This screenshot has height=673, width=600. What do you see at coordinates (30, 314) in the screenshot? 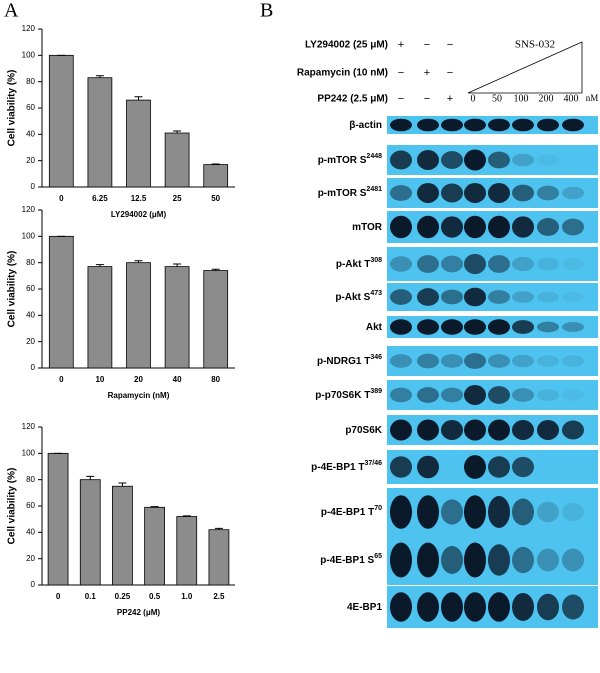
I see `y-tick-label: 40` at bounding box center [30, 314].